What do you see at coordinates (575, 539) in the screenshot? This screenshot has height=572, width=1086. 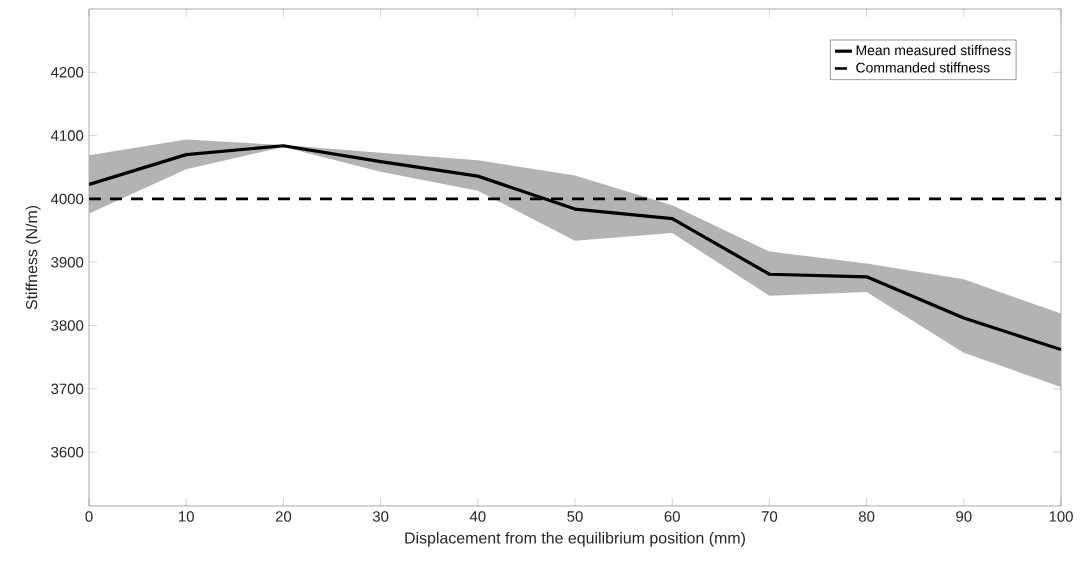 I see `x-axis-title: Displacement from the equilibrium position (mm)` at bounding box center [575, 539].